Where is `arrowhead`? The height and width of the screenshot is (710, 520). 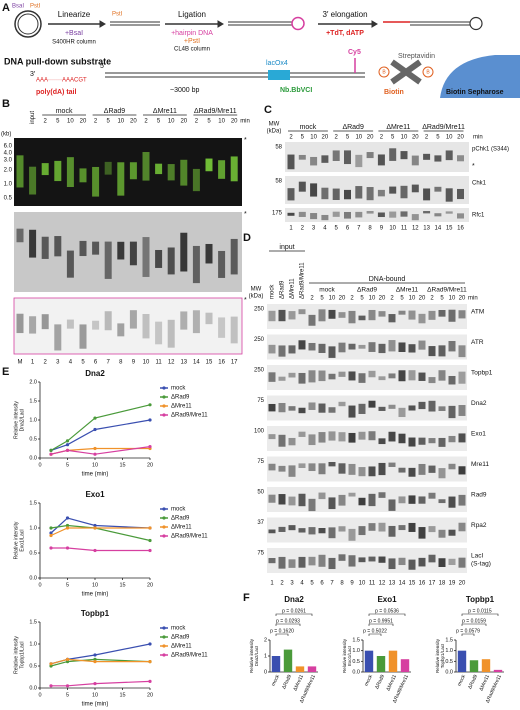
arrowhead is located at coordinates (102, 24).